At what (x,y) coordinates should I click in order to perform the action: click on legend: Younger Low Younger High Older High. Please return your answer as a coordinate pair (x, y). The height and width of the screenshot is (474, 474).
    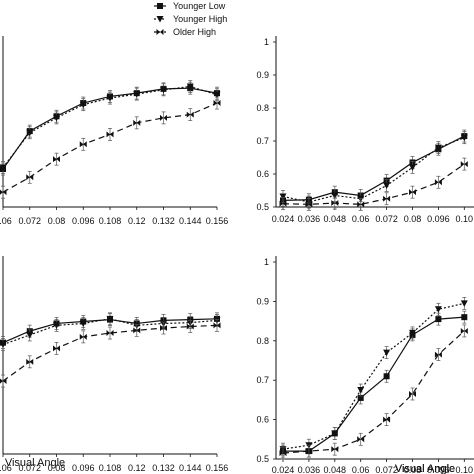
    Looking at the image, I should click on (190, 19).